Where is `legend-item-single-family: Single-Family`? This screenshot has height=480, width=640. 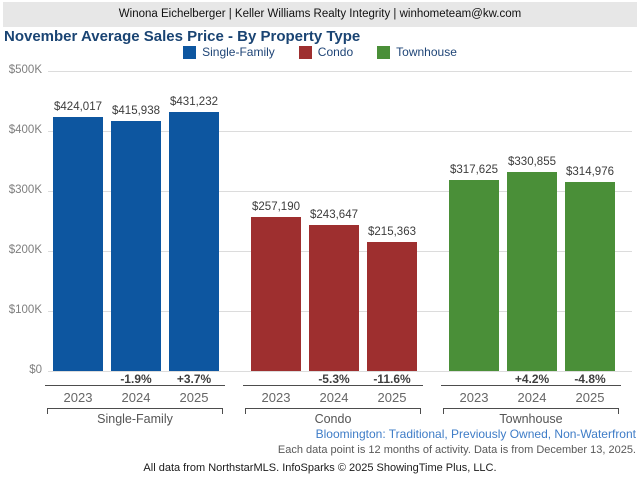 legend-item-single-family: Single-Family is located at coordinates (229, 52).